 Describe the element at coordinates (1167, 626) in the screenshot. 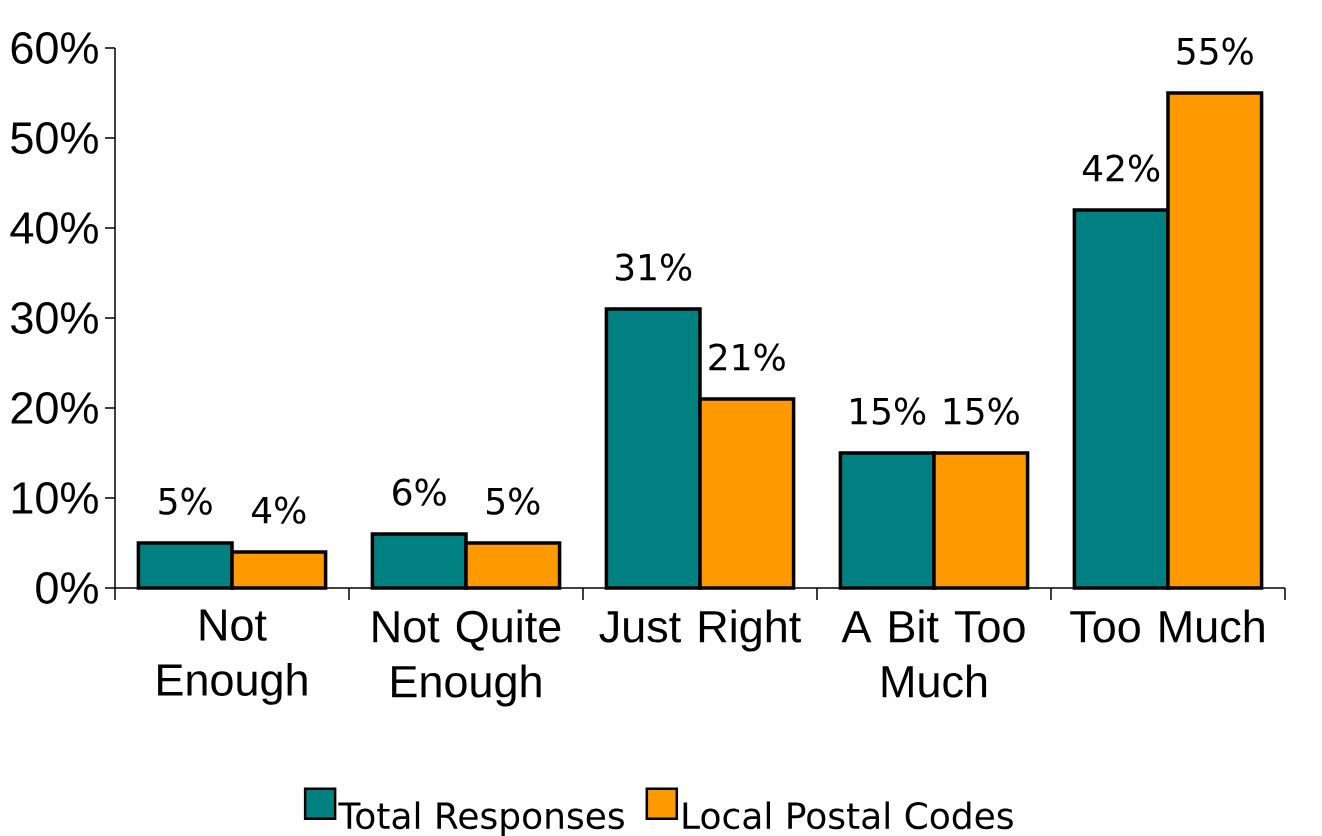

I see `x-tick-label: Too Much` at that location.